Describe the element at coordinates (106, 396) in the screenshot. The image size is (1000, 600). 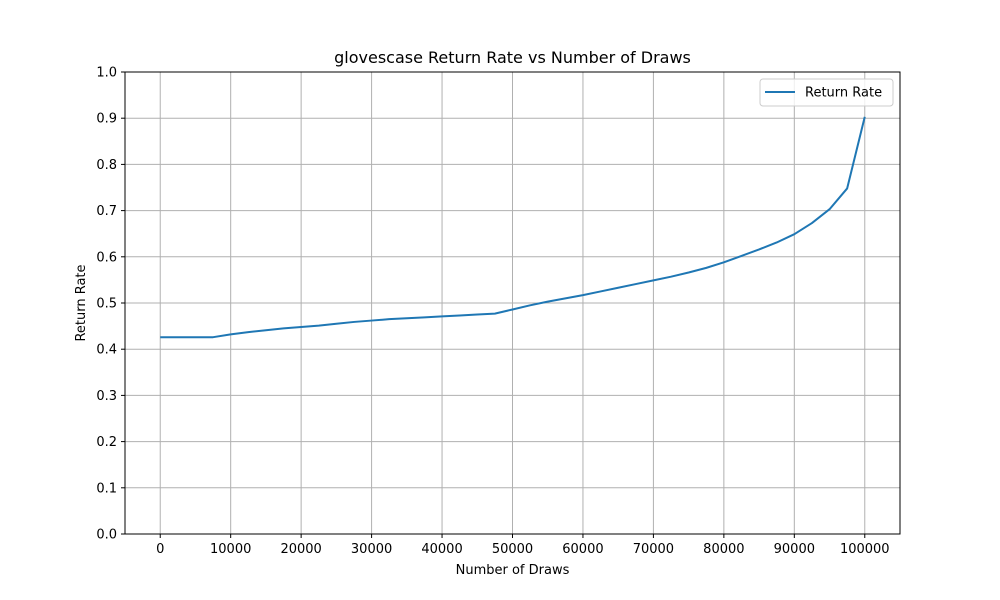
I see `y-tick-label: 0.3` at that location.